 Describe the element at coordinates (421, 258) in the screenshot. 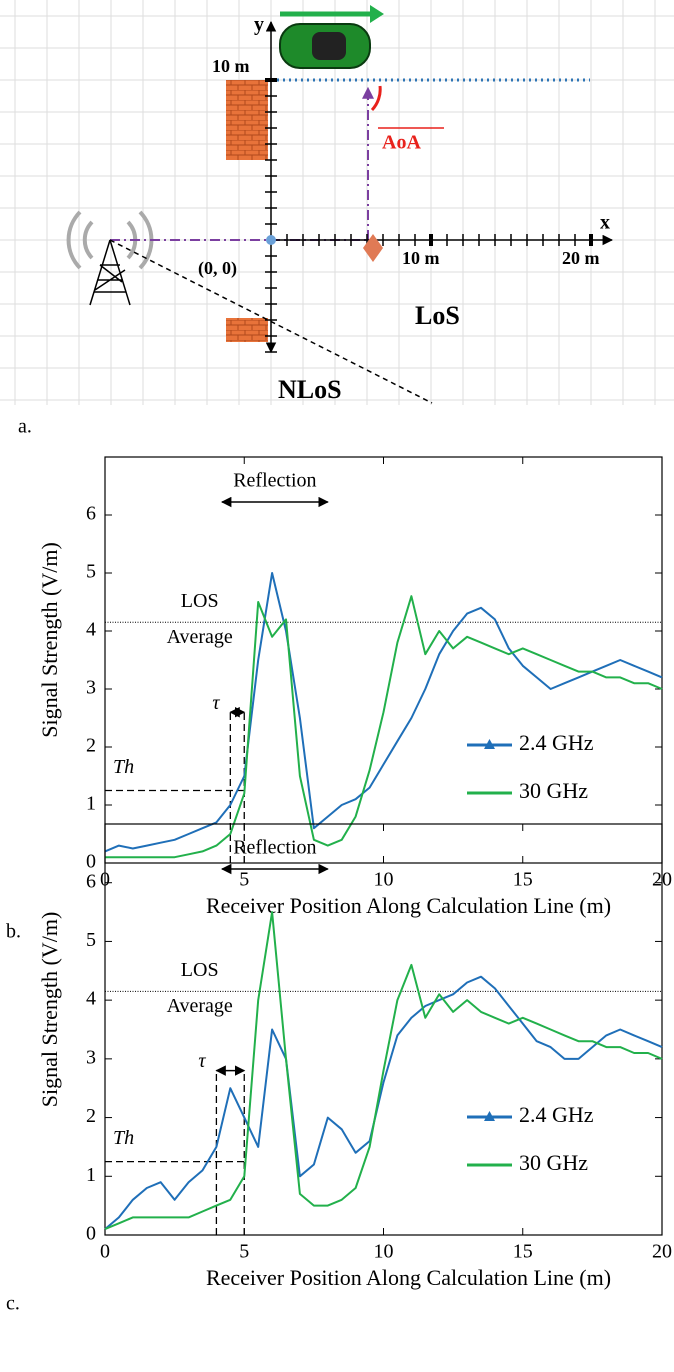

I see `x-tick-label: 10 m` at that location.